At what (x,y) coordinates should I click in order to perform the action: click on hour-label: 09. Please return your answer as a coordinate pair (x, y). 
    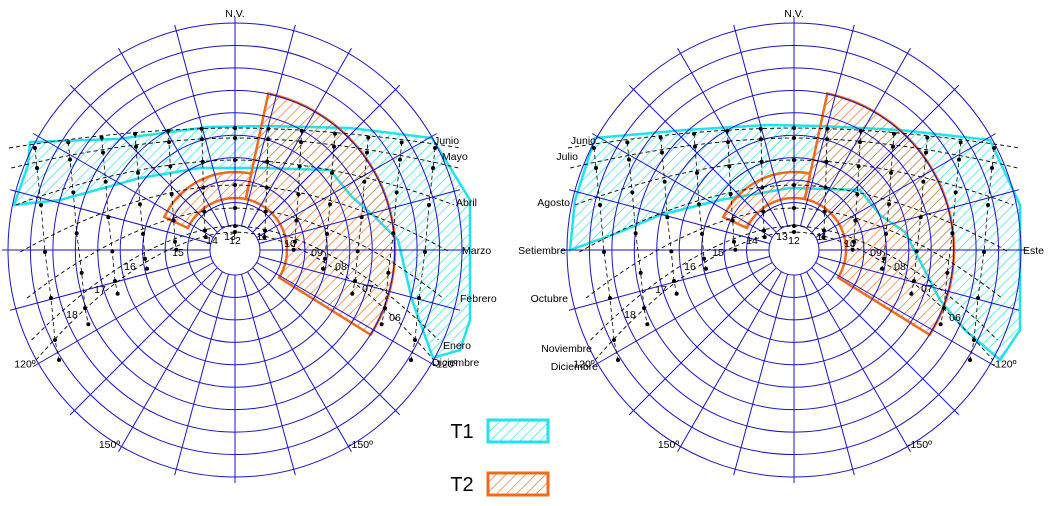
    Looking at the image, I should click on (876, 253).